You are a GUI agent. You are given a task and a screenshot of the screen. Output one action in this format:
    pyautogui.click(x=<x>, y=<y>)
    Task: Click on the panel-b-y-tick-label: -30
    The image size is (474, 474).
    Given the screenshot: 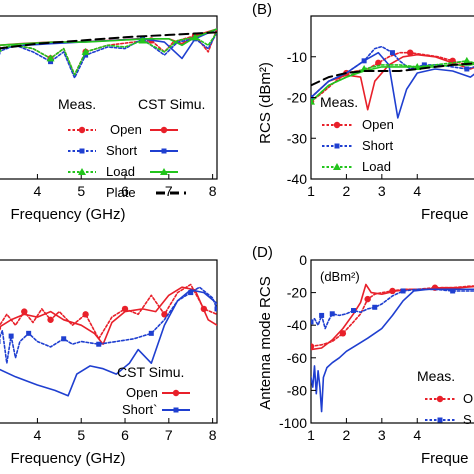 What is the action you would take?
    pyautogui.click(x=297, y=138)
    